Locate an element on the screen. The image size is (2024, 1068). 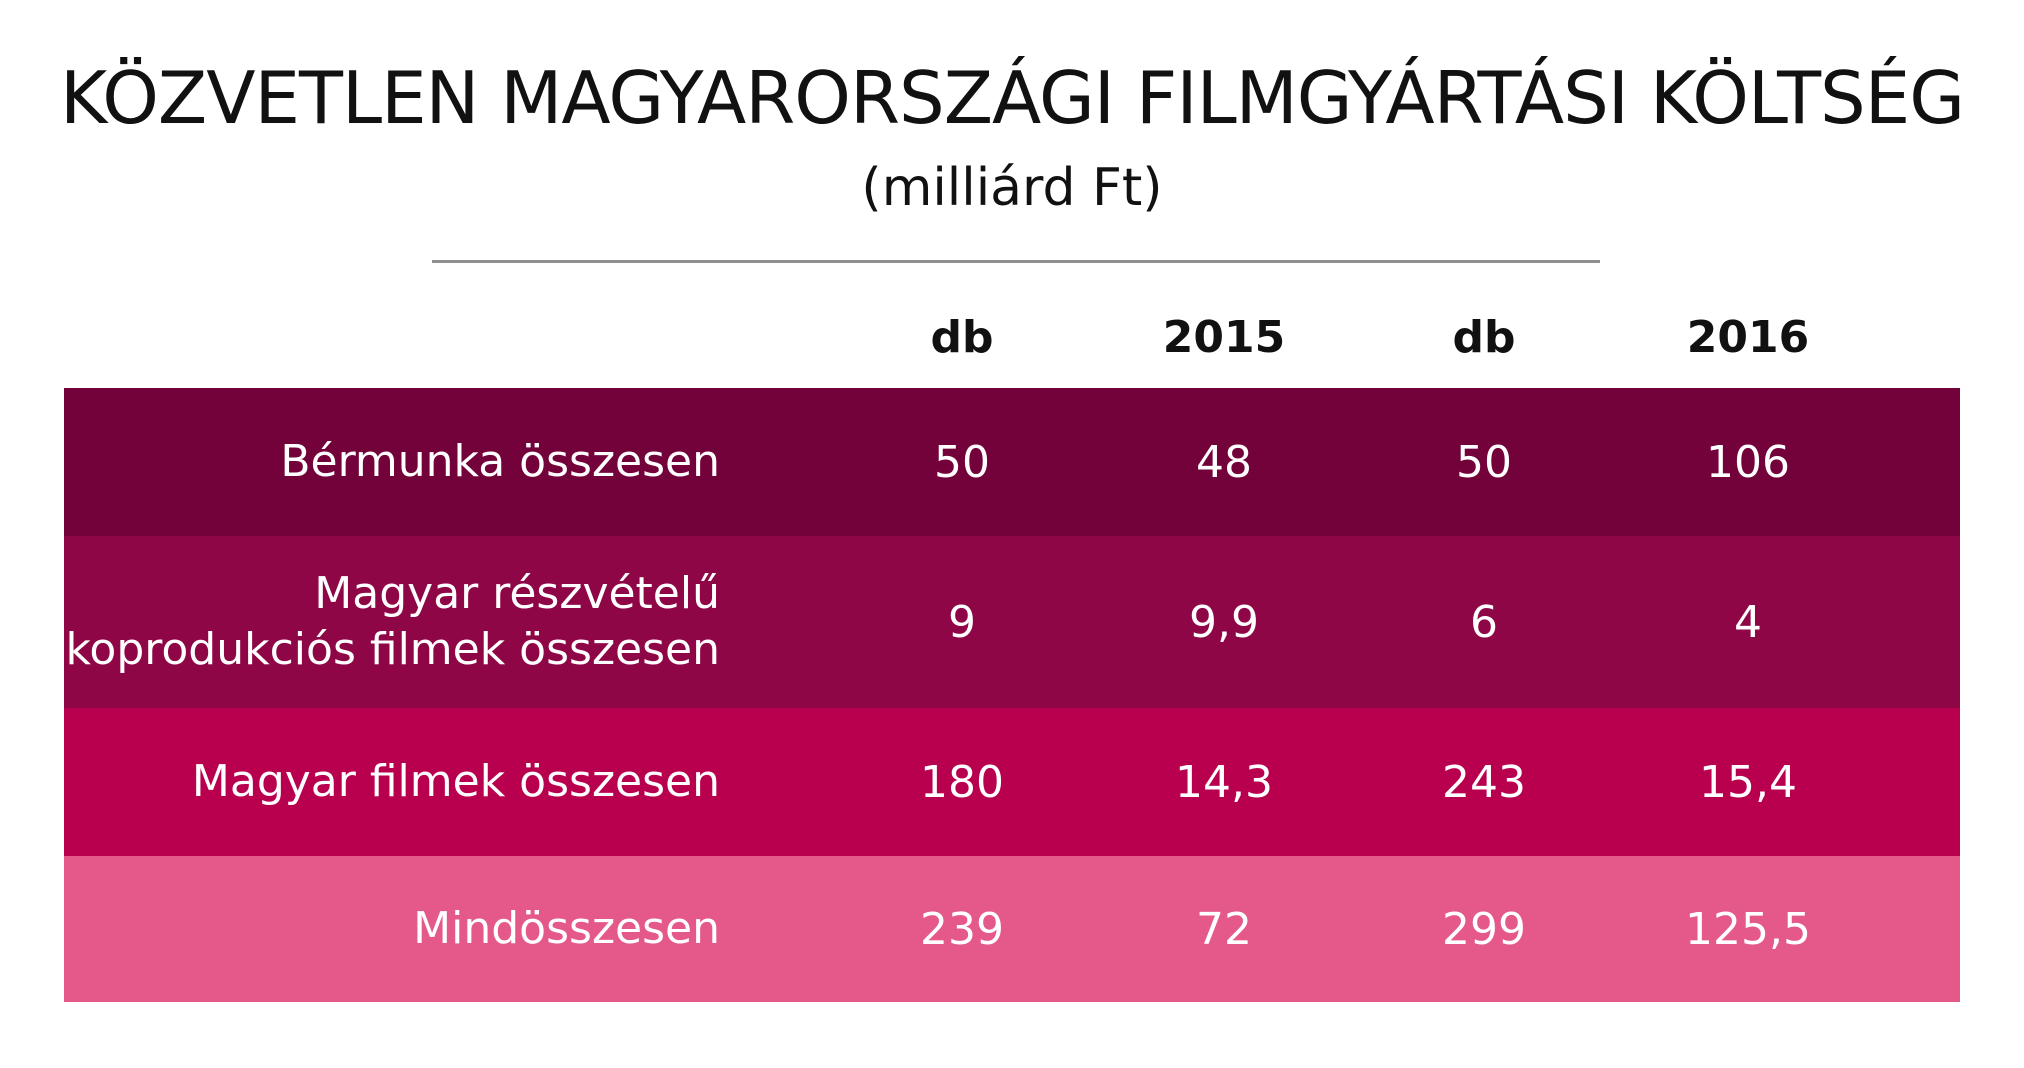
table-row: Magyar filmek összesen 180 14,3 243 15,4 is located at coordinates (1012, 782).